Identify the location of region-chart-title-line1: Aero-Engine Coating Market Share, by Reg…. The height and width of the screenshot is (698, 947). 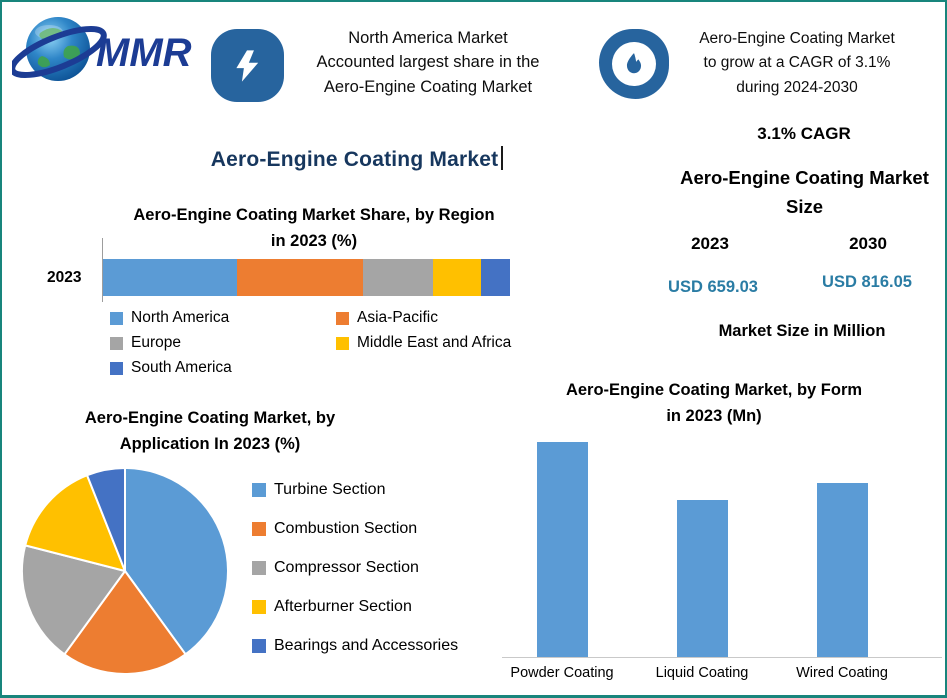
(314, 215).